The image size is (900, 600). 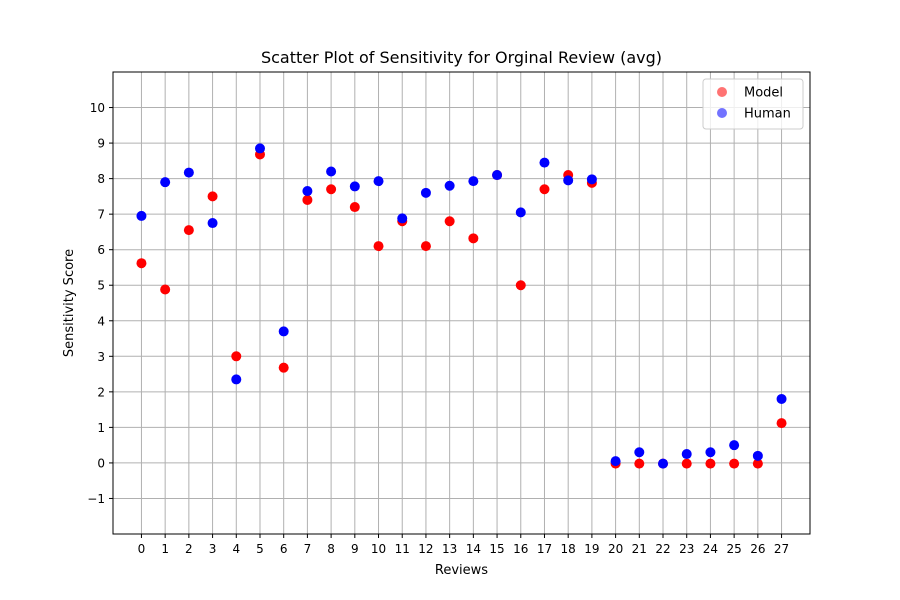 I want to click on x-tick-label: 26, so click(x=757, y=549).